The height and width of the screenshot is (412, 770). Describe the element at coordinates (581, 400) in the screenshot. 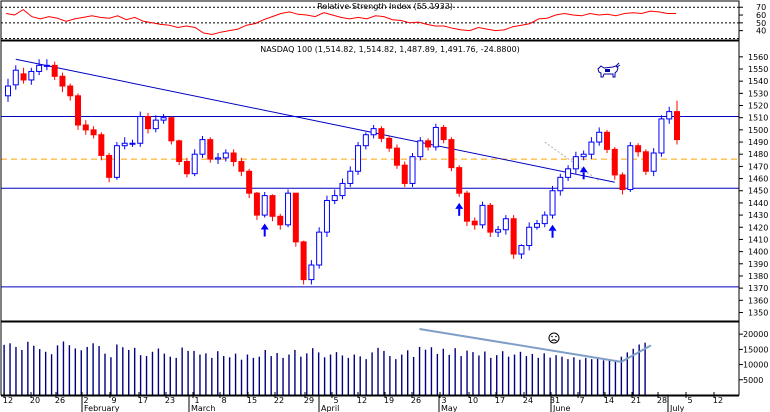

I see `date-tick-label: 7` at that location.